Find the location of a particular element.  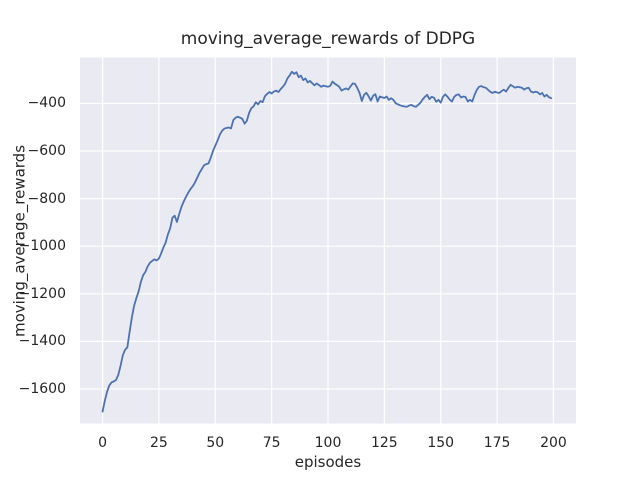

x-tick-label: 75 is located at coordinates (271, 443).